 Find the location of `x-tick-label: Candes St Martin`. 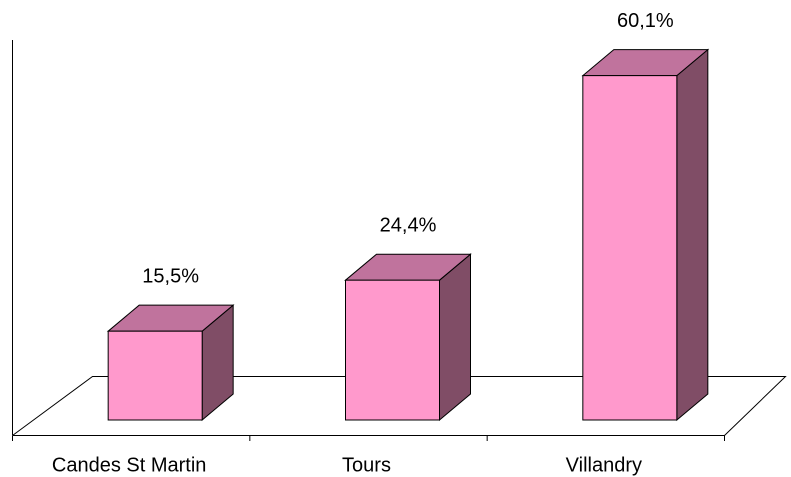

x-tick-label: Candes St Martin is located at coordinates (129, 465).